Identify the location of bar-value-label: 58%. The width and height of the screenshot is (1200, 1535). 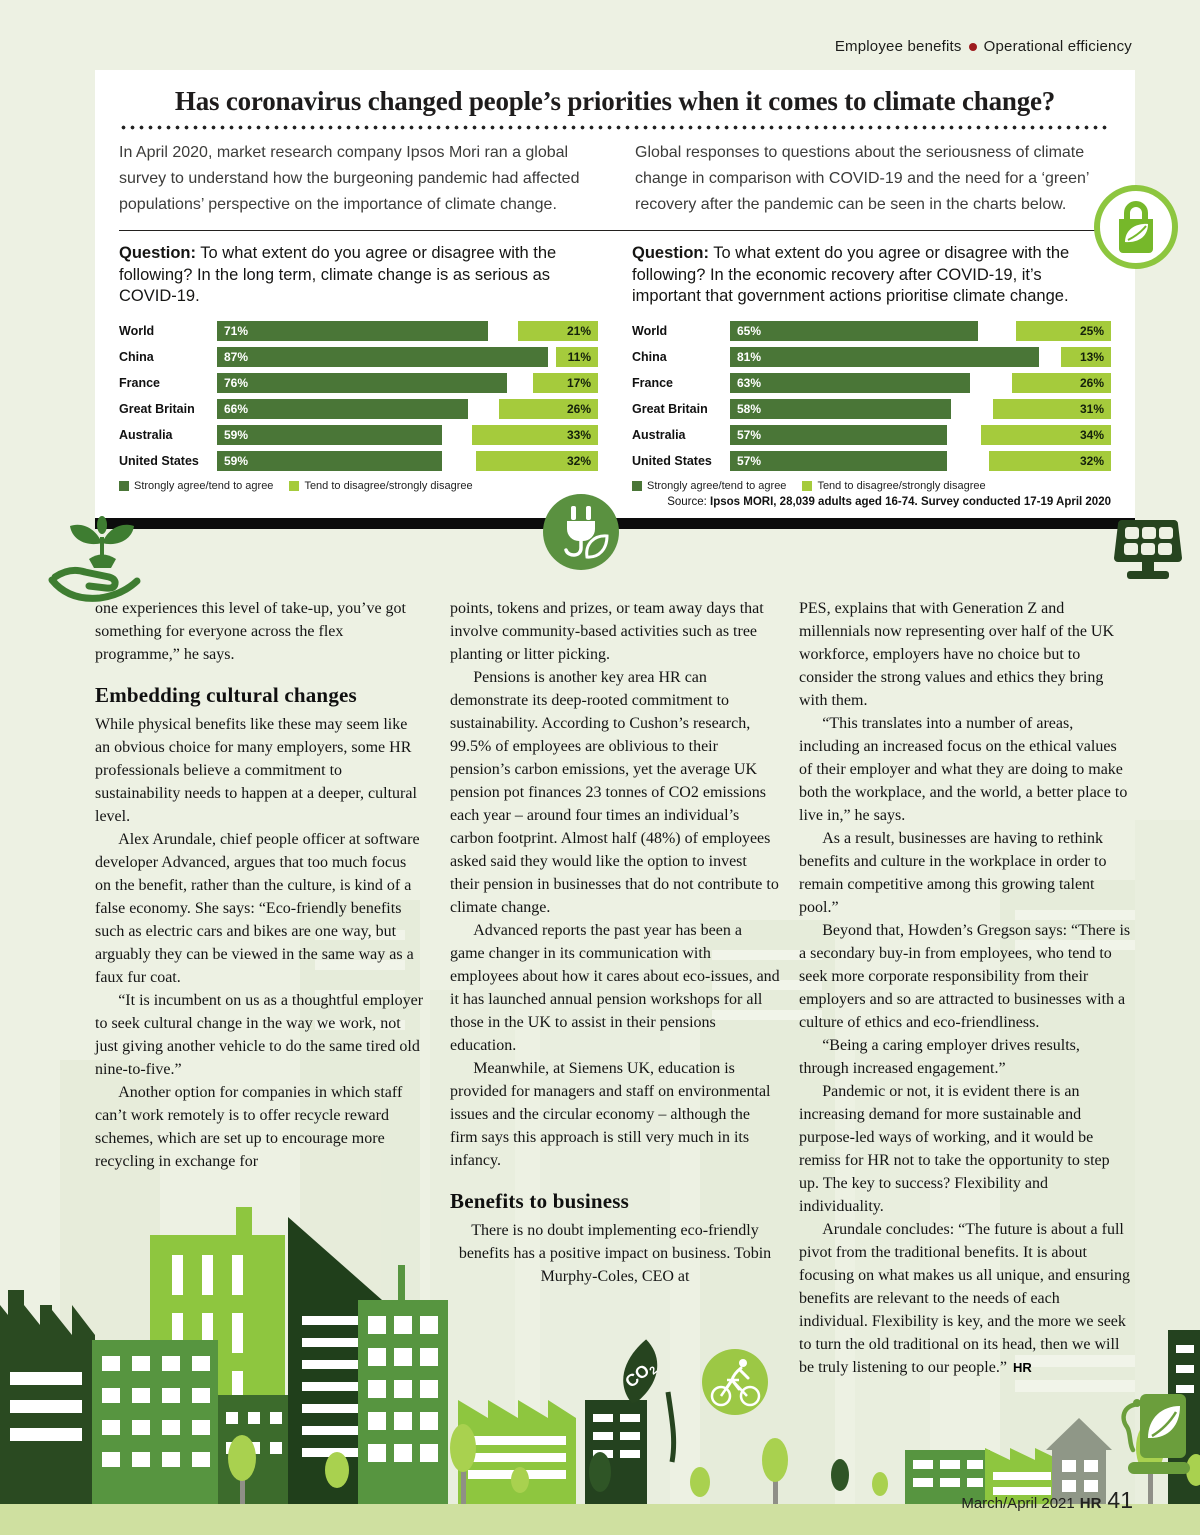
(749, 408).